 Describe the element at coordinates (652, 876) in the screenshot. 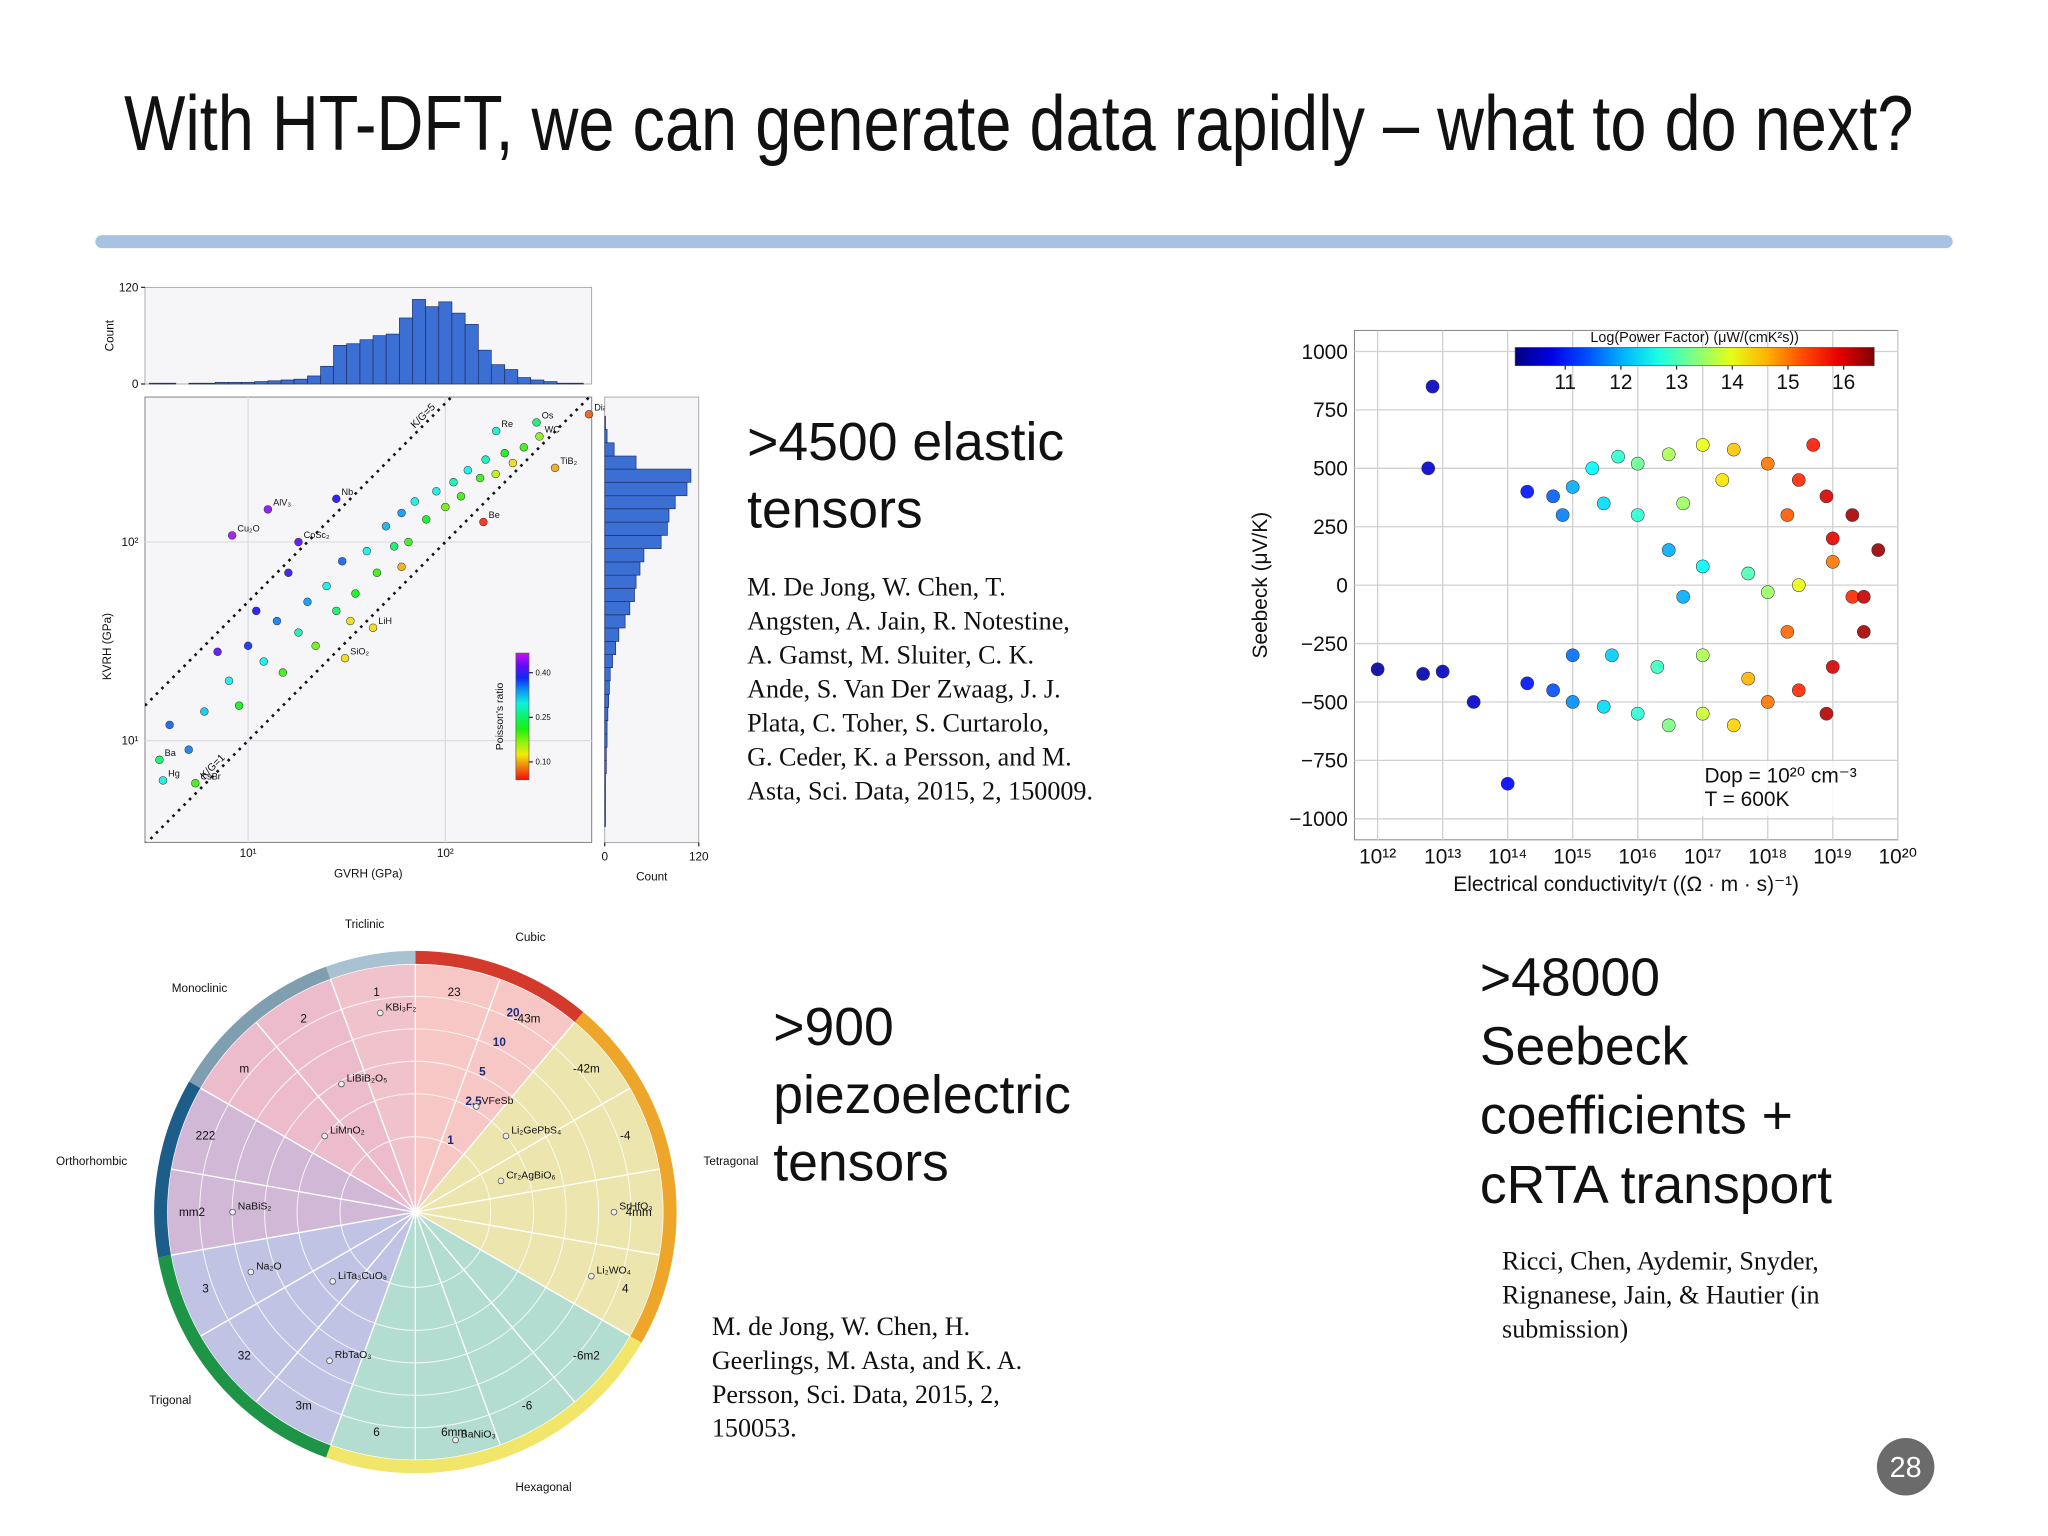

I see `x-axis-label: Count` at that location.